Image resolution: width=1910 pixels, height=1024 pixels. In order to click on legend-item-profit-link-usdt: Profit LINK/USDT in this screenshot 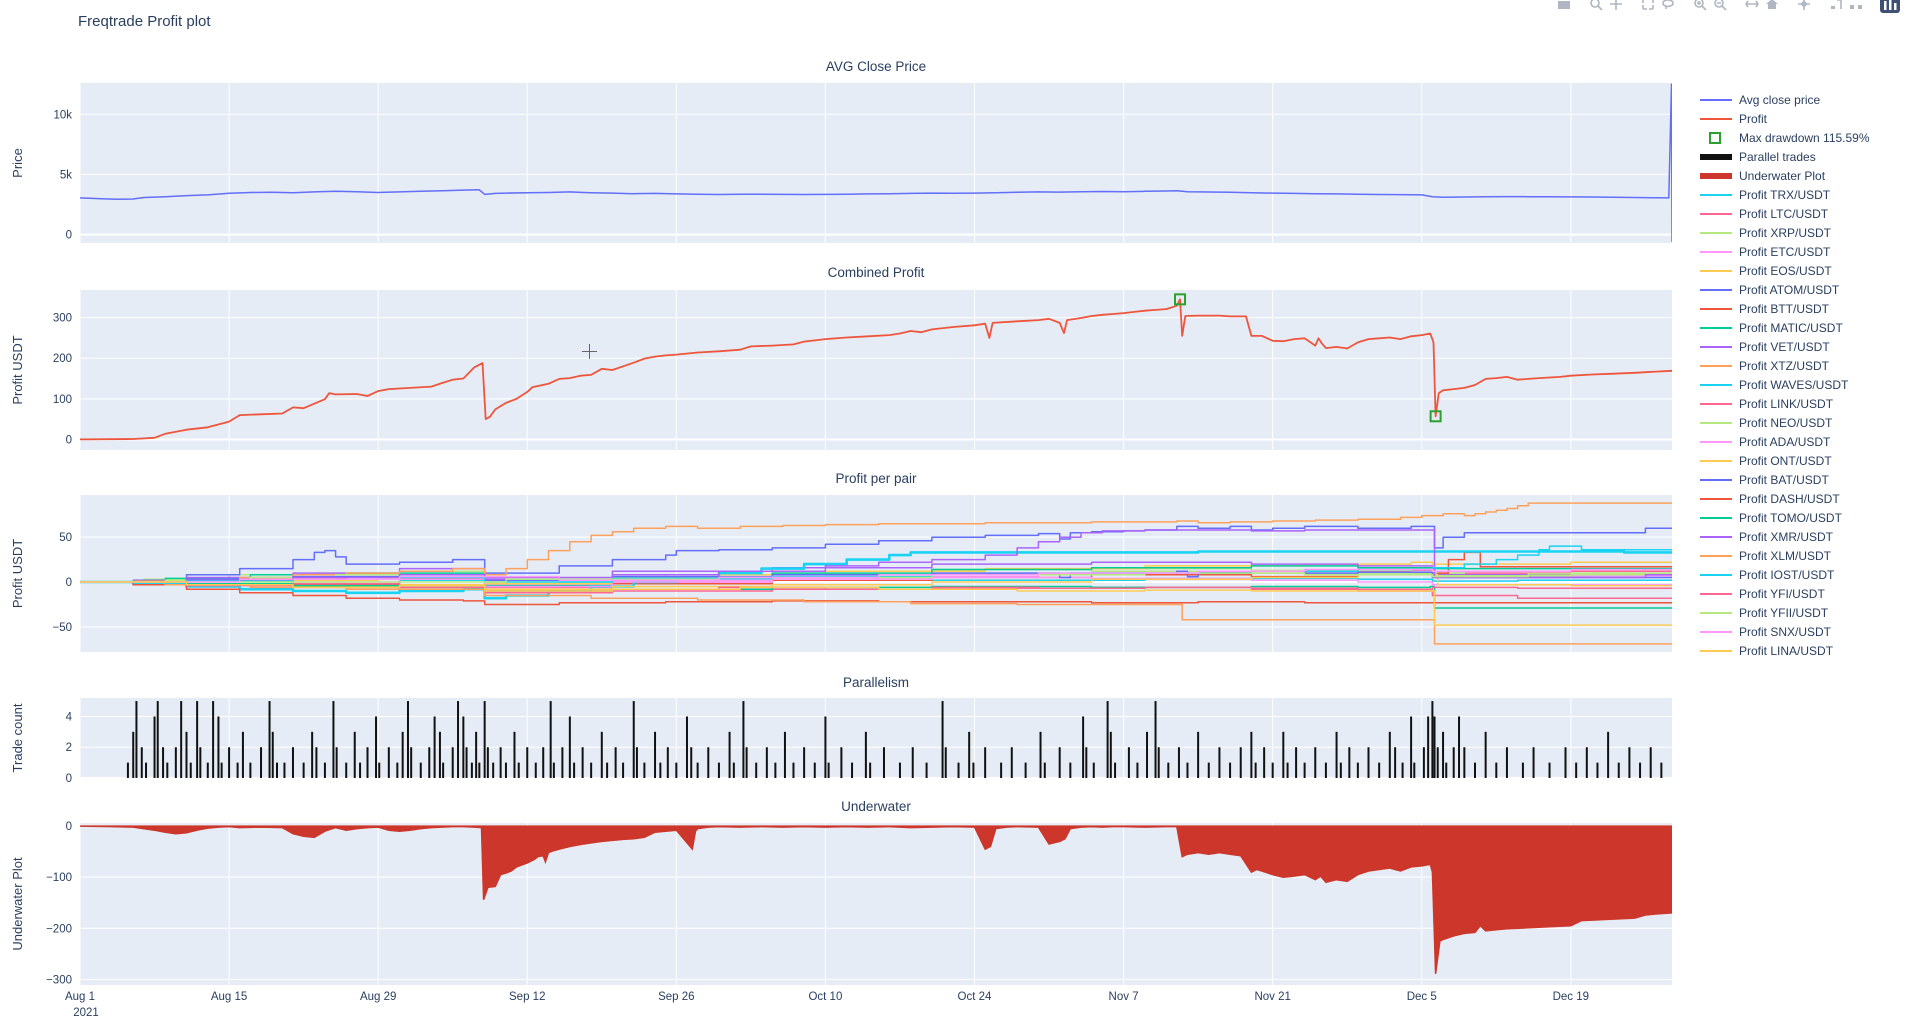, I will do `click(1785, 403)`.